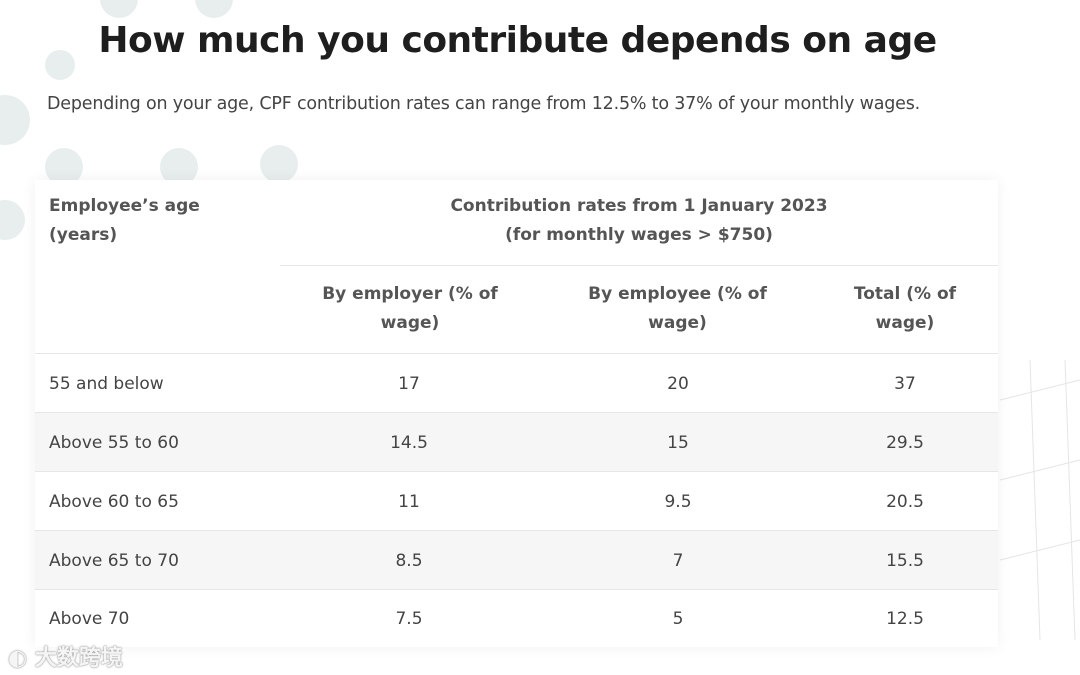  I want to click on table-row: Above 55 to 60 14.5 15 29.5, so click(516, 442).